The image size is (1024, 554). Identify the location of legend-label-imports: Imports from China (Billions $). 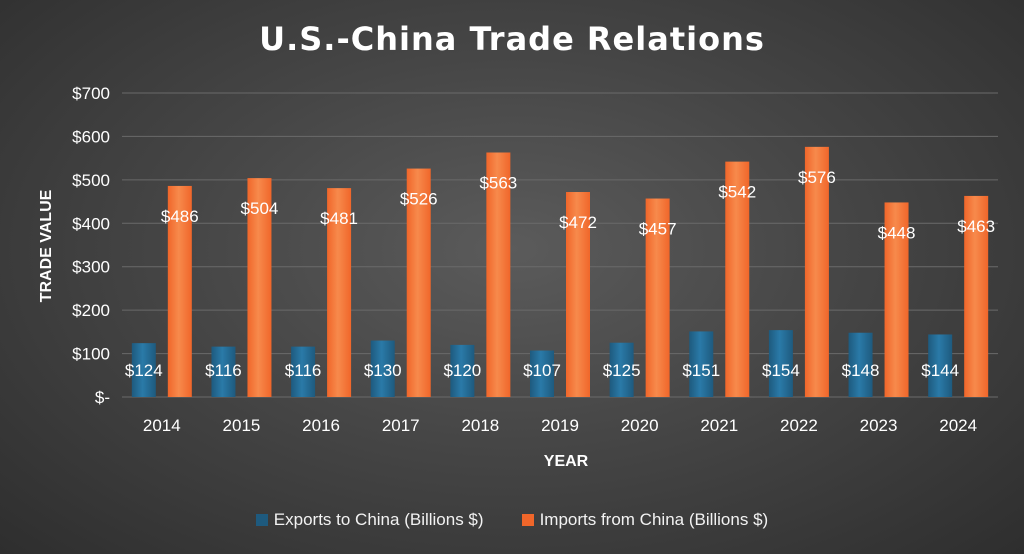
(654, 519).